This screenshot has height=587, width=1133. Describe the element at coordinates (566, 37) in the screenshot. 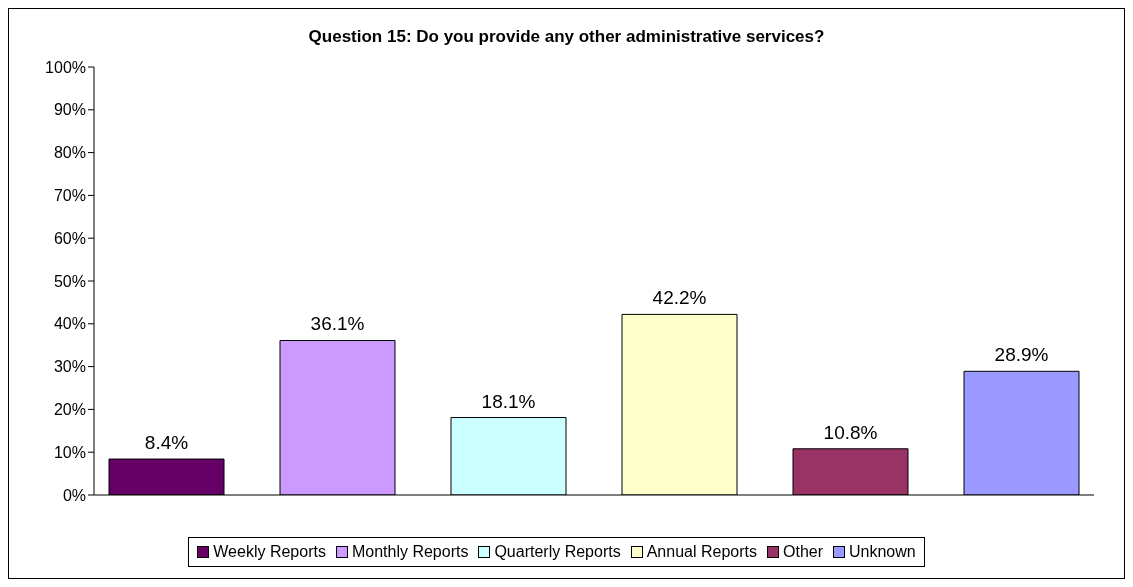

I see `chart-title: Question 15: Do you provide any other administrative services?` at that location.